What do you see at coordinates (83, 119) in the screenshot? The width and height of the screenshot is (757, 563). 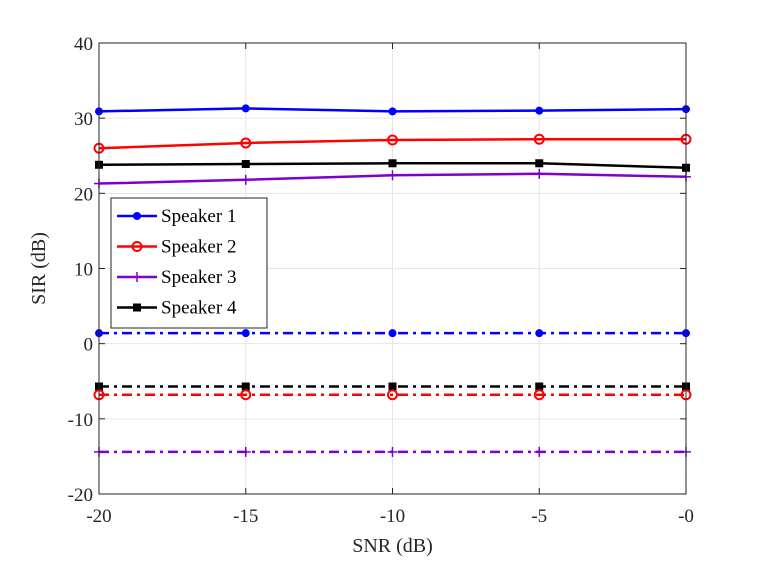 I see `y-tick-label: 30` at bounding box center [83, 119].